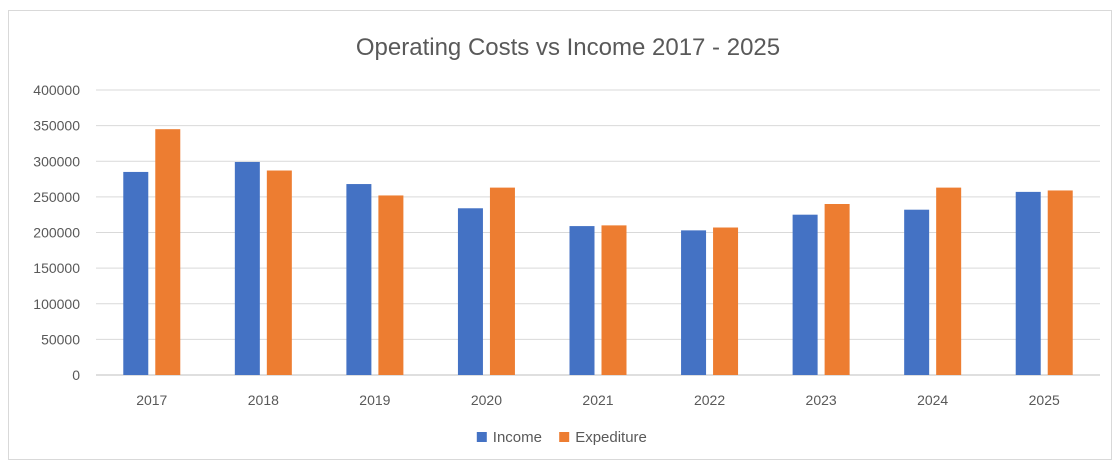  I want to click on x-tick-label: 2023, so click(821, 400).